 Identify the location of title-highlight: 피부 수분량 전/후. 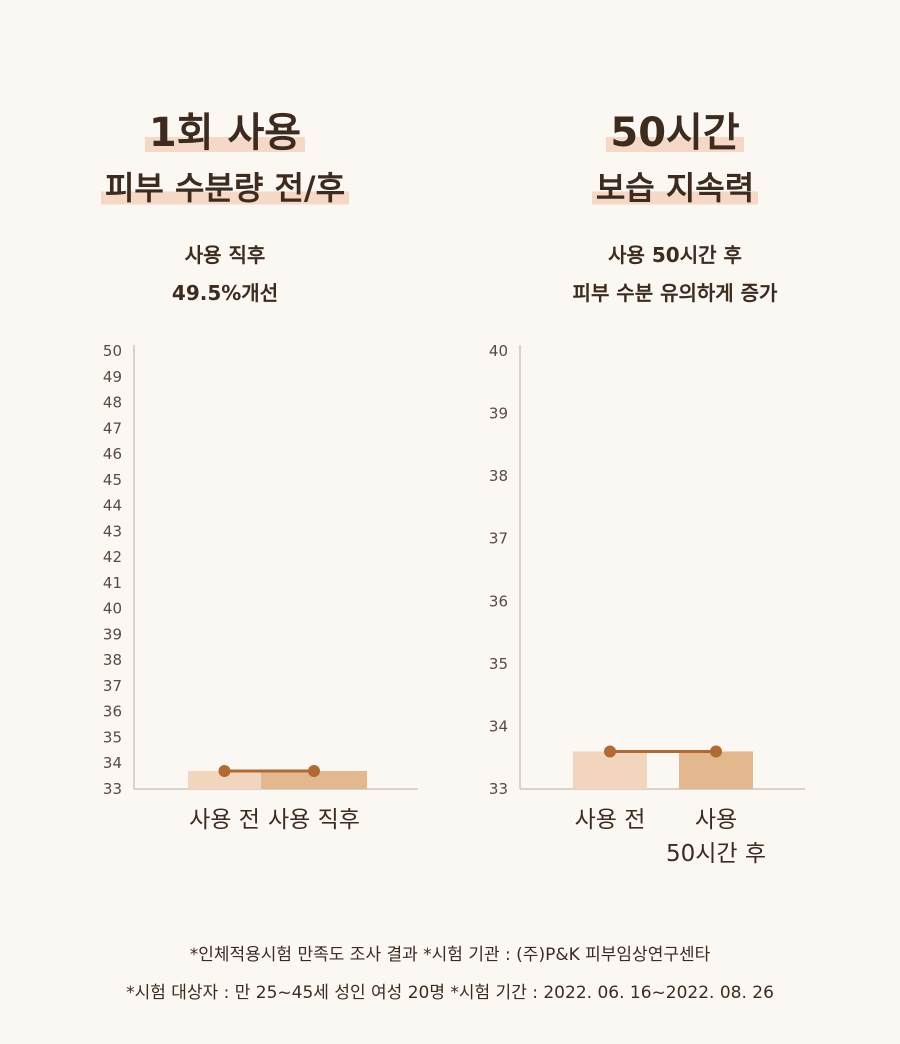
(225, 188).